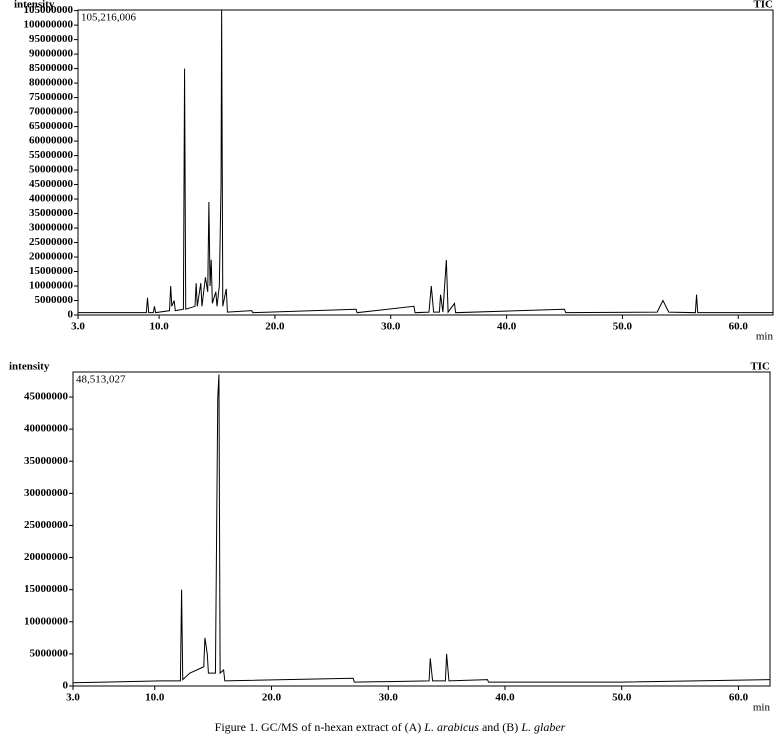 The height and width of the screenshot is (739, 780). I want to click on y-tick-label: 65000000, so click(51, 126).